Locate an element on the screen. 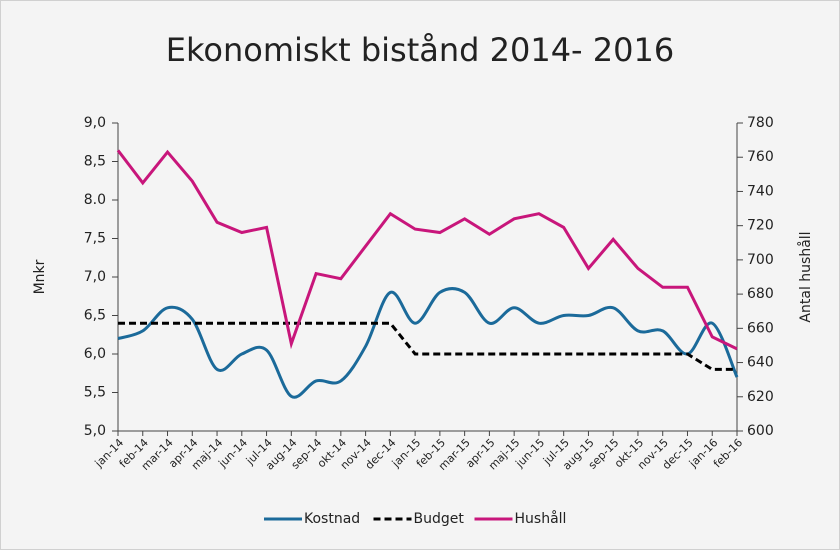  y-tick-label: 6,5 is located at coordinates (95, 316).